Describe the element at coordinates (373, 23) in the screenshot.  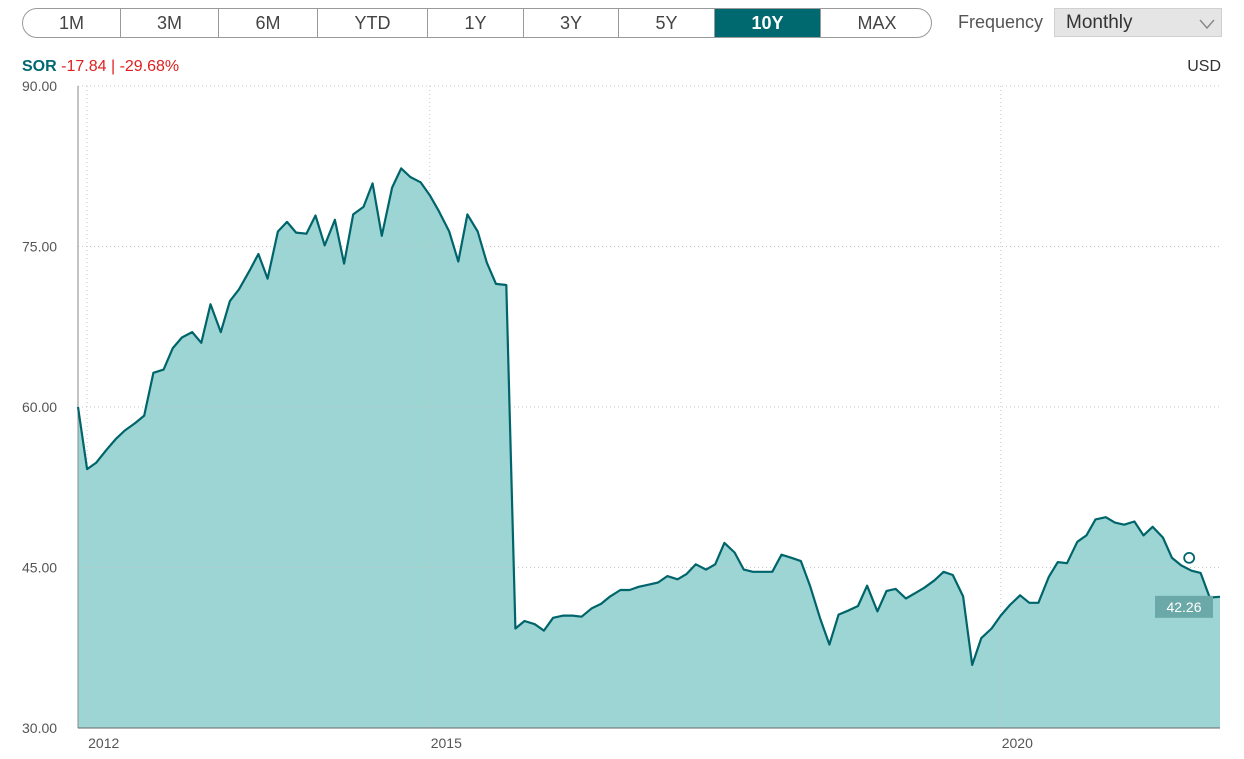
I see `range-button-ytd: YTD` at that location.